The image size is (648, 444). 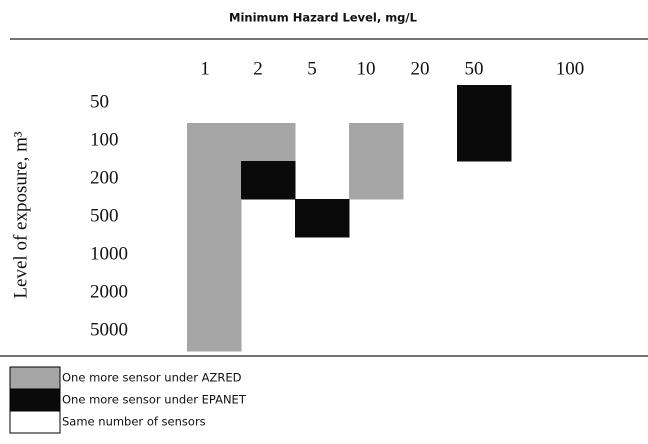 I want to click on column-header: 20, so click(x=420, y=68).